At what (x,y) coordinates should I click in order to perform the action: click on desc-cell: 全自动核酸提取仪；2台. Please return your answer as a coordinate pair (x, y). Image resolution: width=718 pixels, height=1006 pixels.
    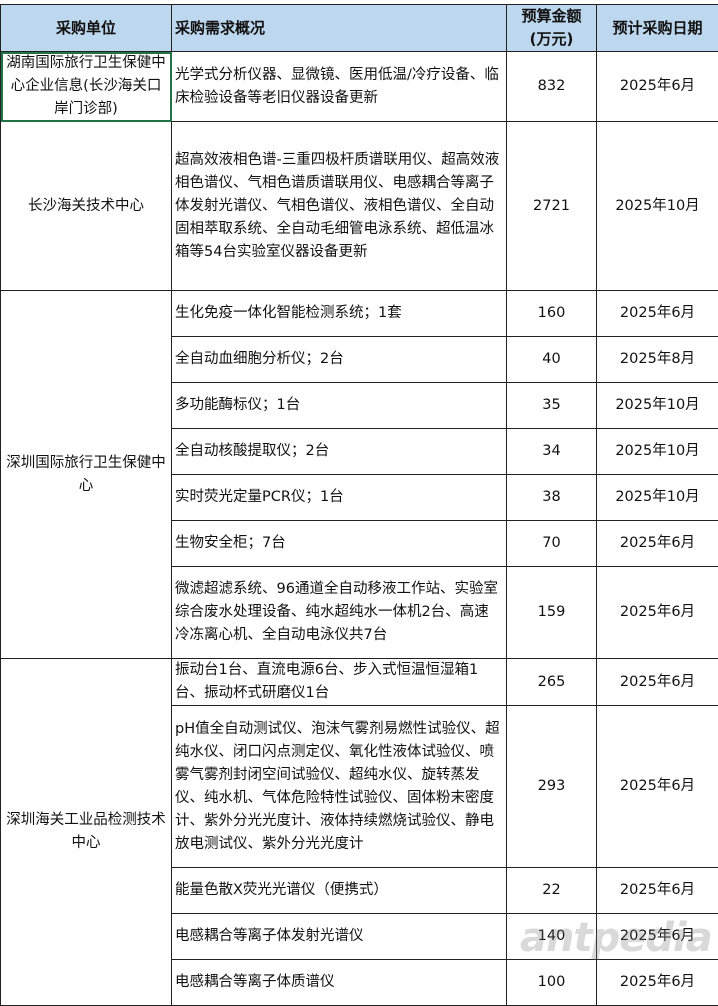
    Looking at the image, I should click on (339, 452).